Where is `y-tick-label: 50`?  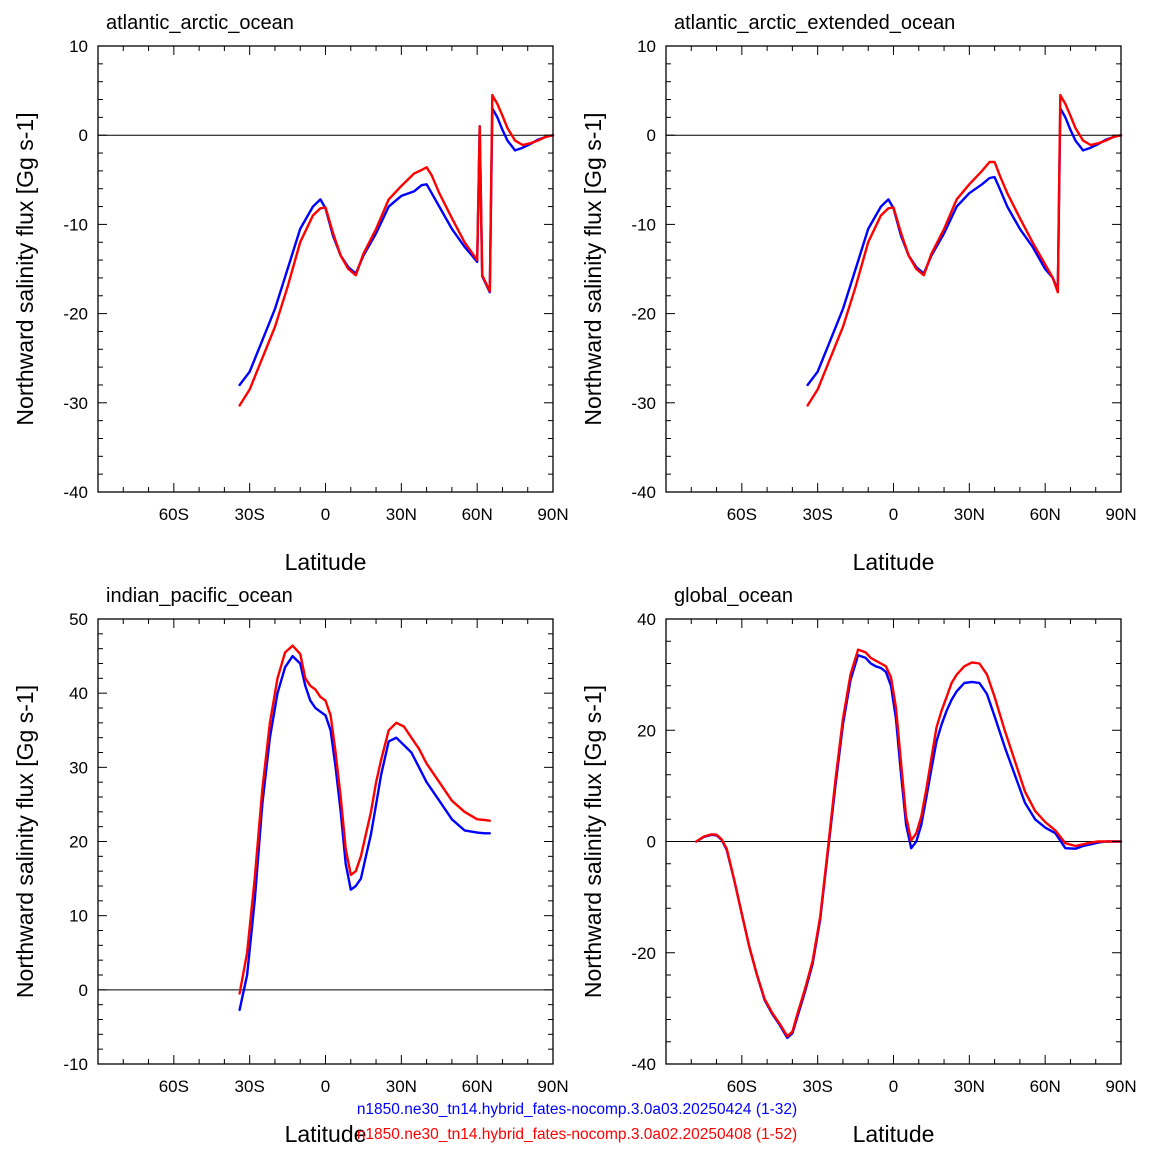
y-tick-label: 50 is located at coordinates (78, 619).